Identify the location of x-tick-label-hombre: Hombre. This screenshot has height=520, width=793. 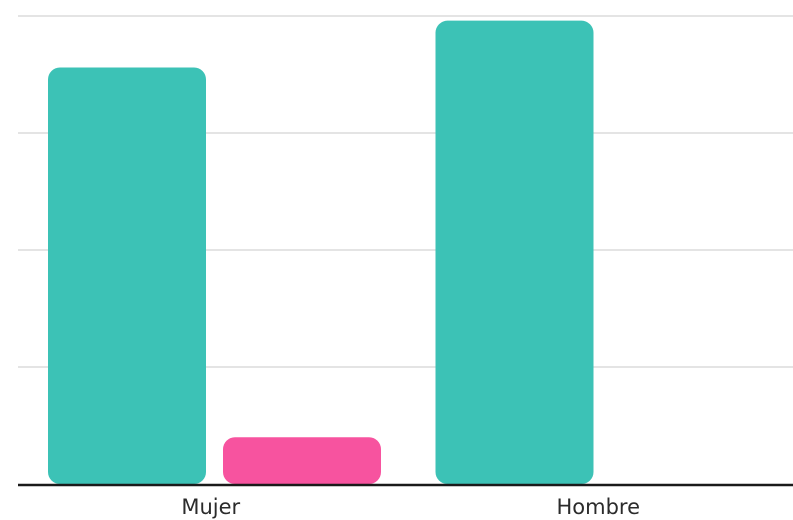
(598, 507).